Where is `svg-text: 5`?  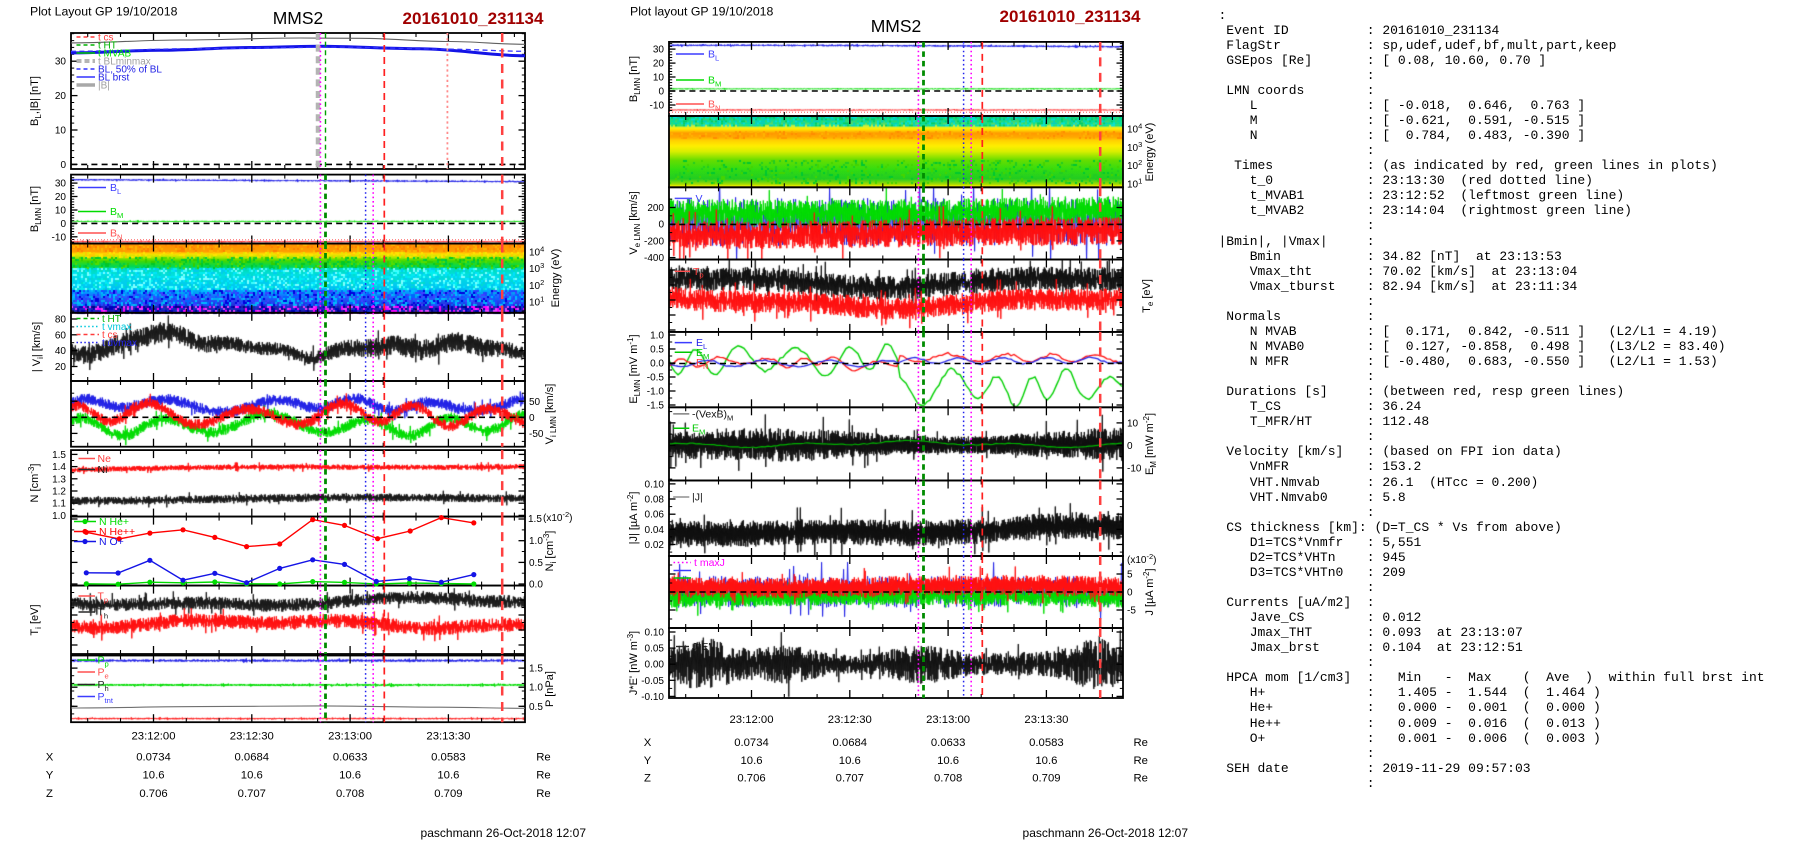
svg-text: 5 is located at coordinates (1130, 575).